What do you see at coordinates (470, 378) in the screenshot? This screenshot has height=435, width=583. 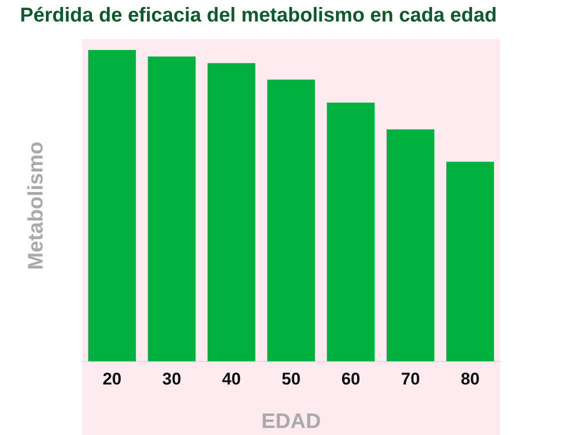 I see `x-tick-label: 80` at bounding box center [470, 378].